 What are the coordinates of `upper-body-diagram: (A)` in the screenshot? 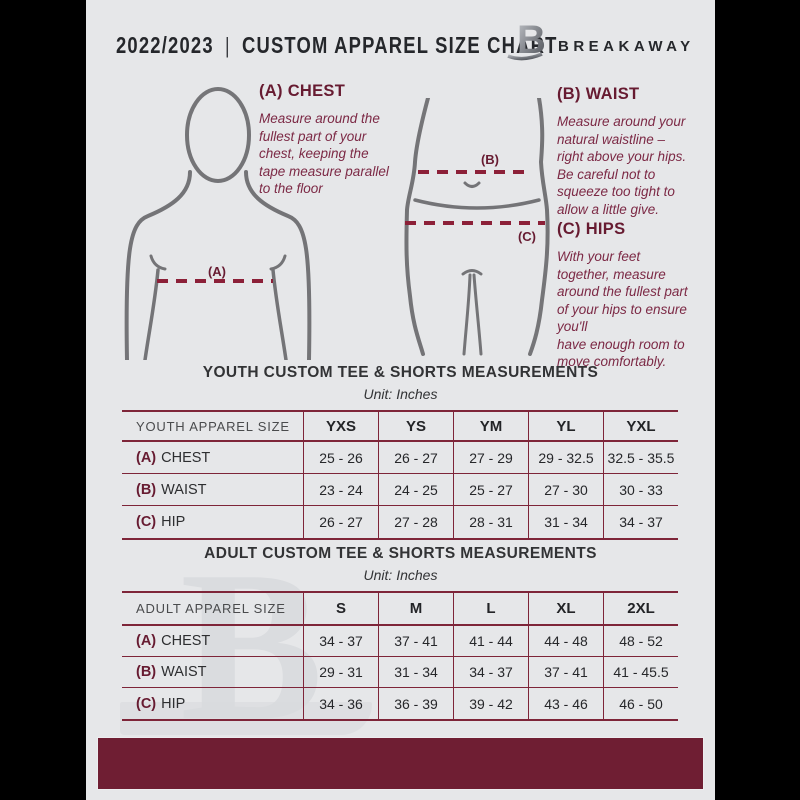 It's located at (218, 223).